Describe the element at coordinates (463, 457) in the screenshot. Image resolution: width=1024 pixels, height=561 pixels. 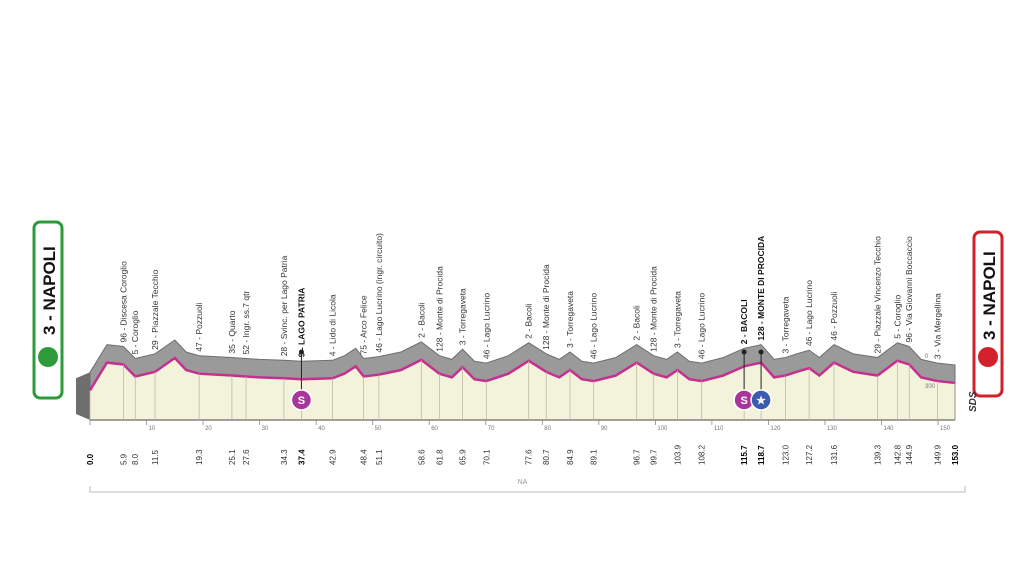
I see `waypoint-km-label: 65.9` at that location.